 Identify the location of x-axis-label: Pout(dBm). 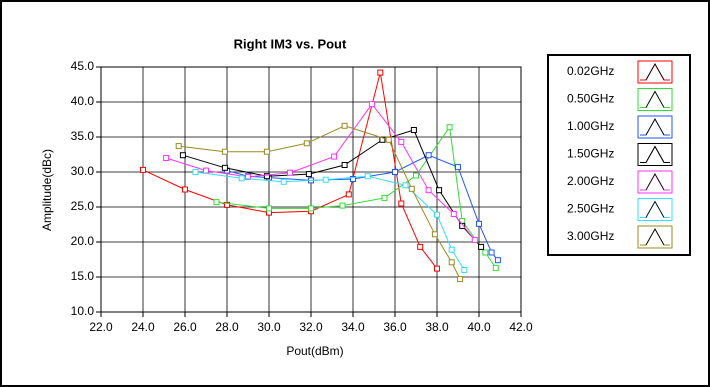
(314, 351).